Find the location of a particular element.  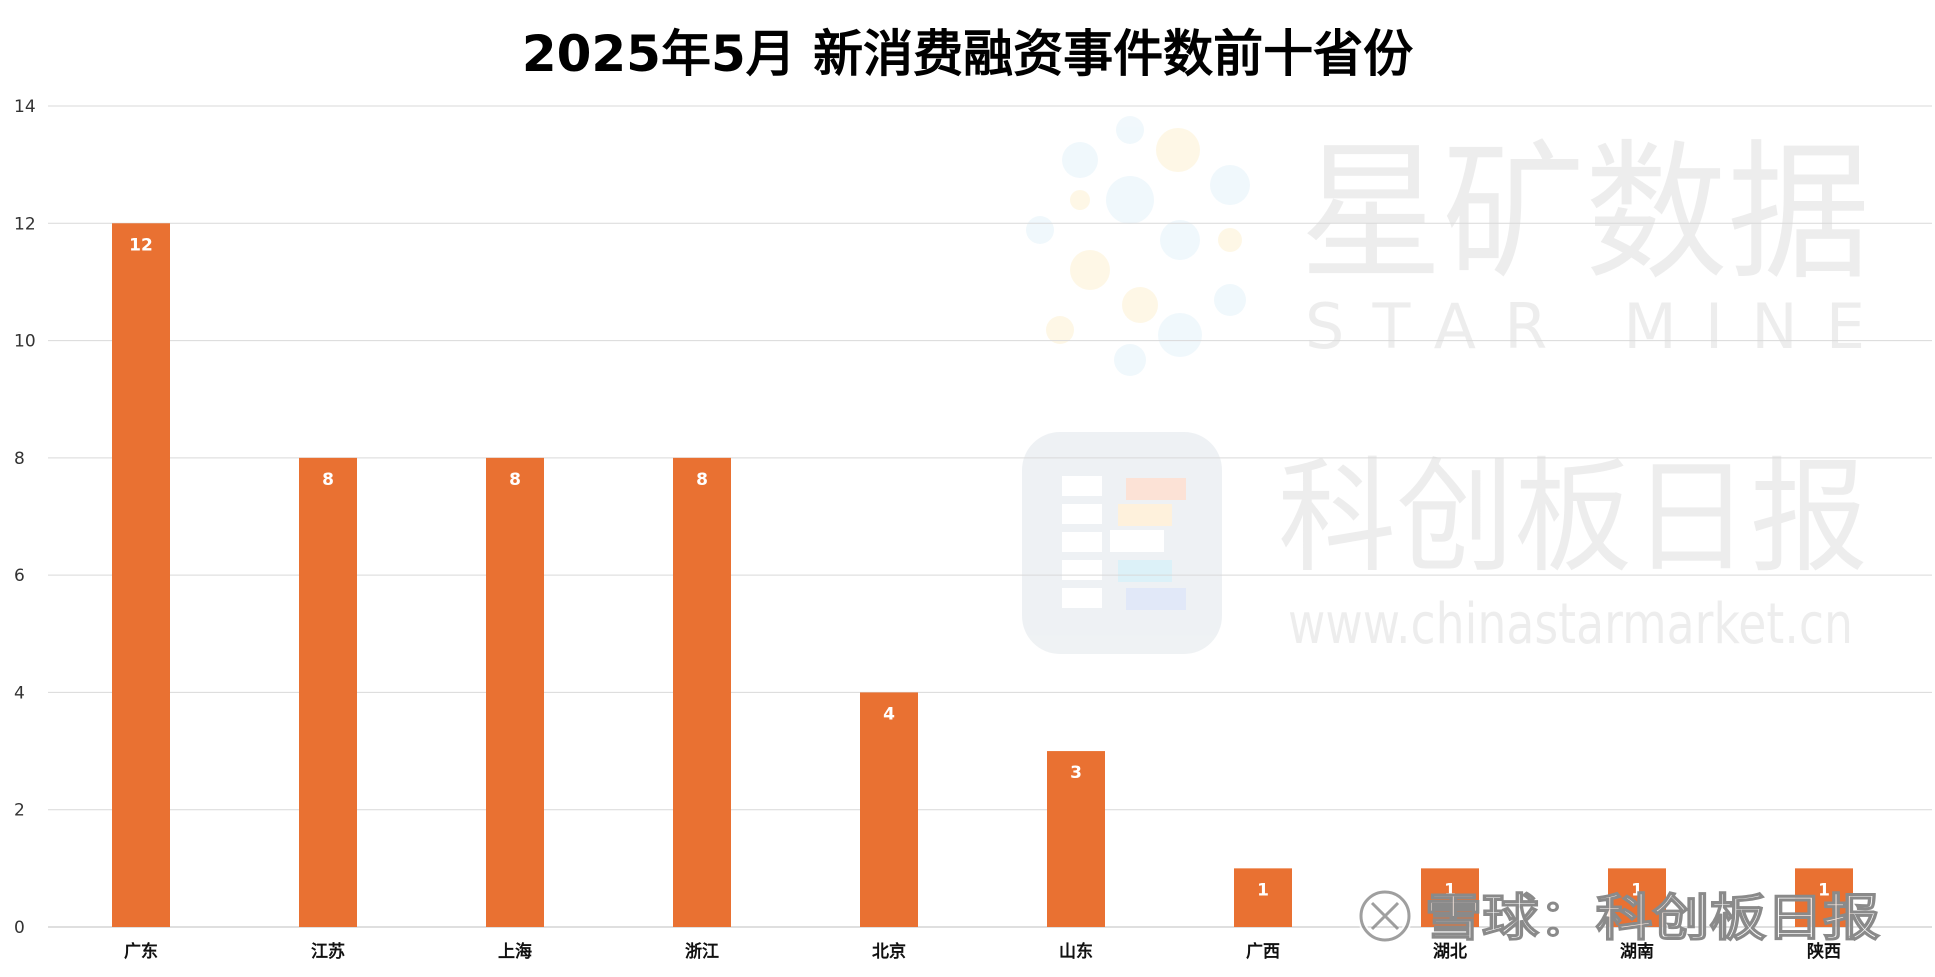

y-tick-label: 10 is located at coordinates (25, 342).